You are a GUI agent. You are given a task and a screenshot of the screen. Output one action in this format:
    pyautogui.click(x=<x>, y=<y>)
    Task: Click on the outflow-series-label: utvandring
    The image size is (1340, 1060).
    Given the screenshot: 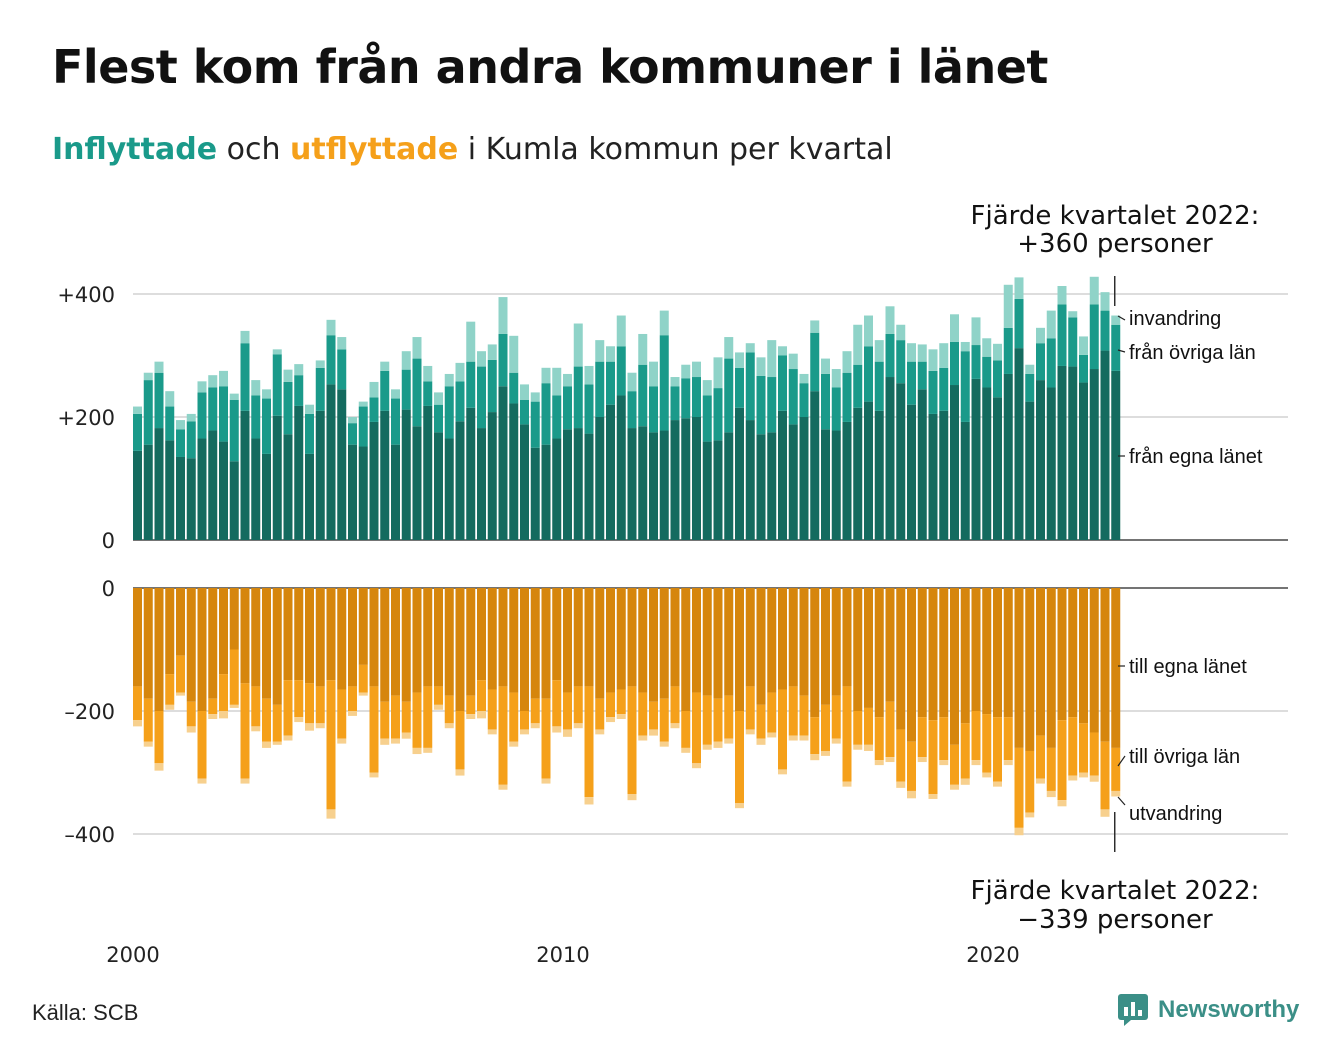 What is the action you would take?
    pyautogui.click(x=1175, y=814)
    